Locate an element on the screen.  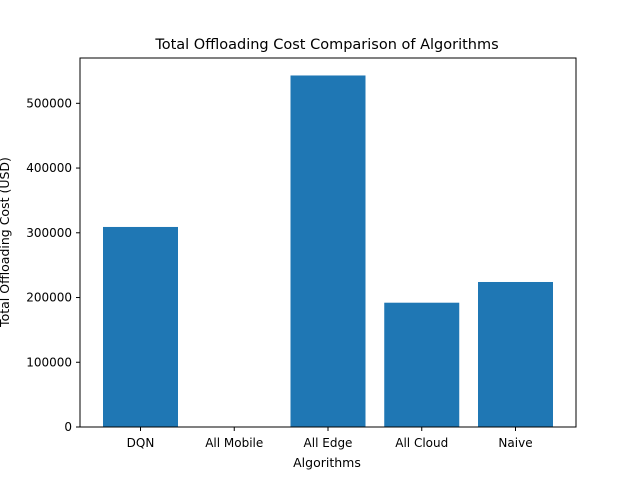
x-ticks-group: DQN All Mobile All Edge All Cloud Naive is located at coordinates (330, 438).